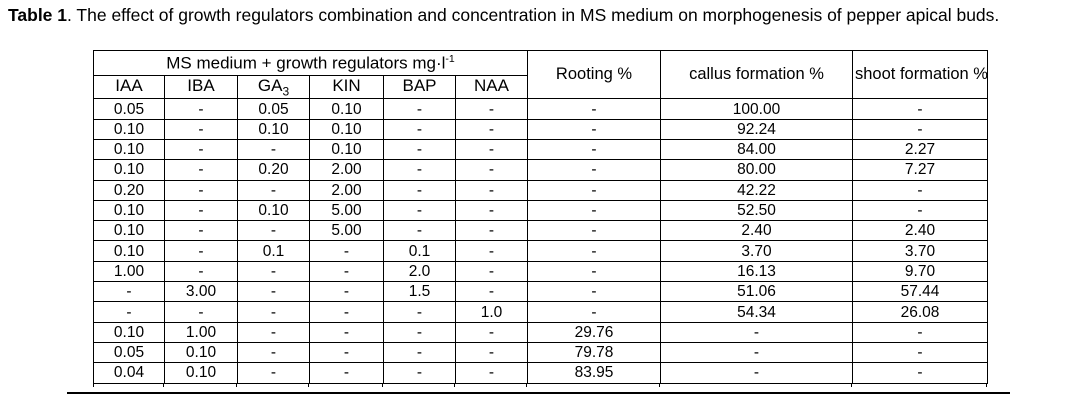 This screenshot has width=1066, height=402. I want to click on table-row: 0.10-0.10 5.00- - -52.50-, so click(540, 210).